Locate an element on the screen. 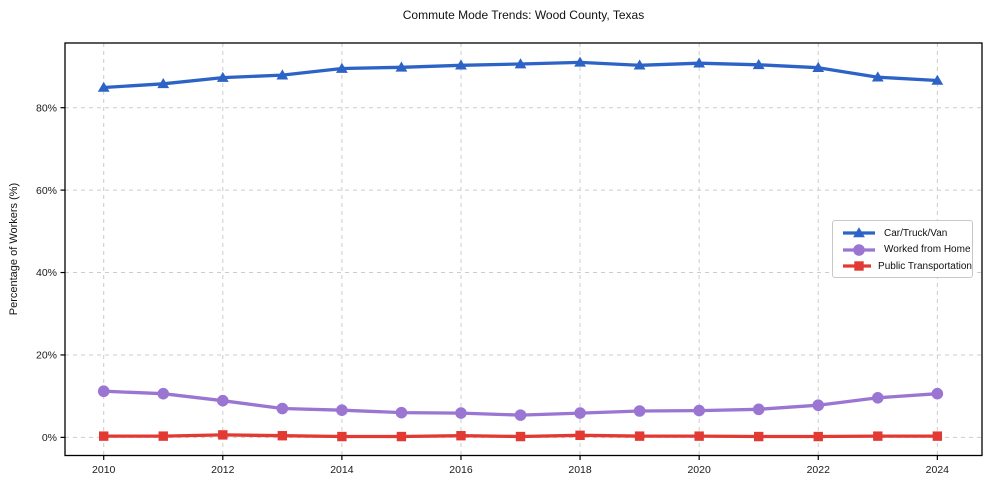  public-transportation-legend-marker-icon is located at coordinates (857, 266).